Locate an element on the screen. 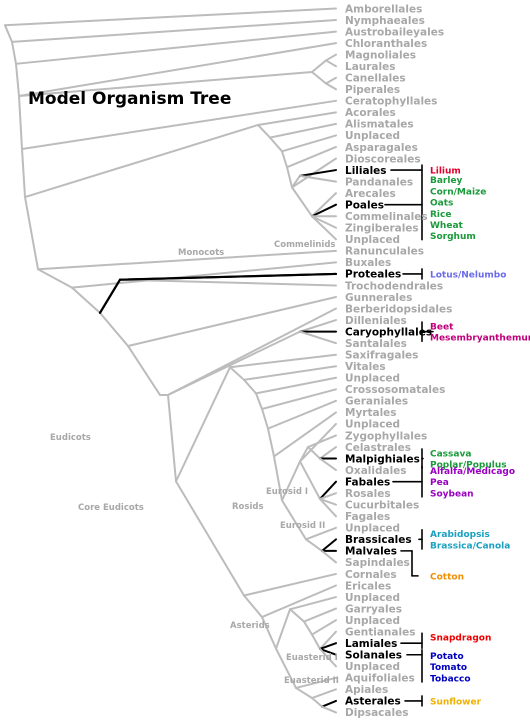  order-label: Caryophyllales is located at coordinates (388, 332).